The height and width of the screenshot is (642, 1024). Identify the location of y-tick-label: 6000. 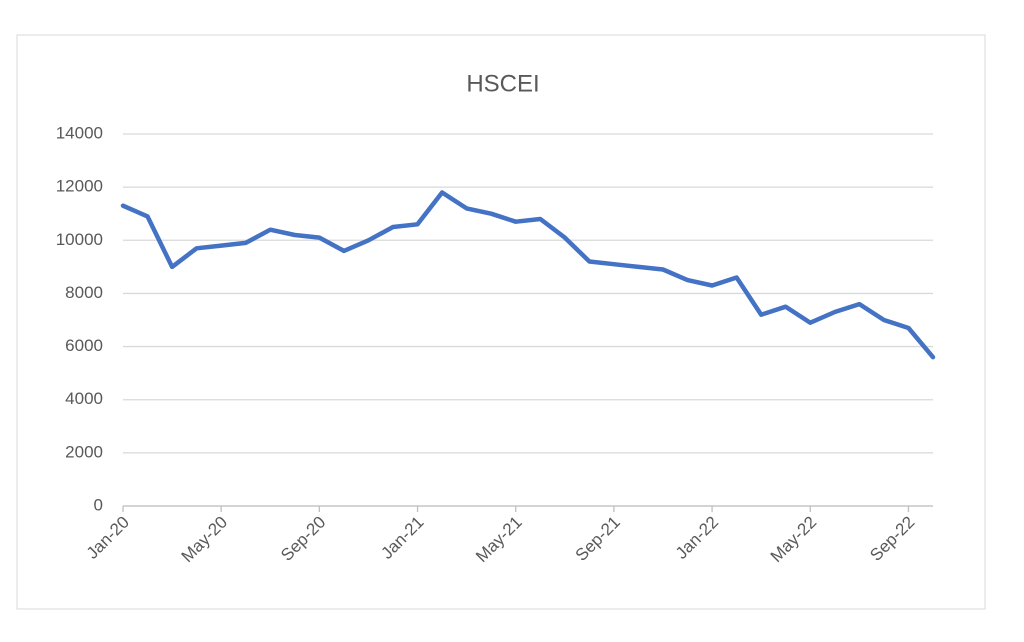
(84, 345).